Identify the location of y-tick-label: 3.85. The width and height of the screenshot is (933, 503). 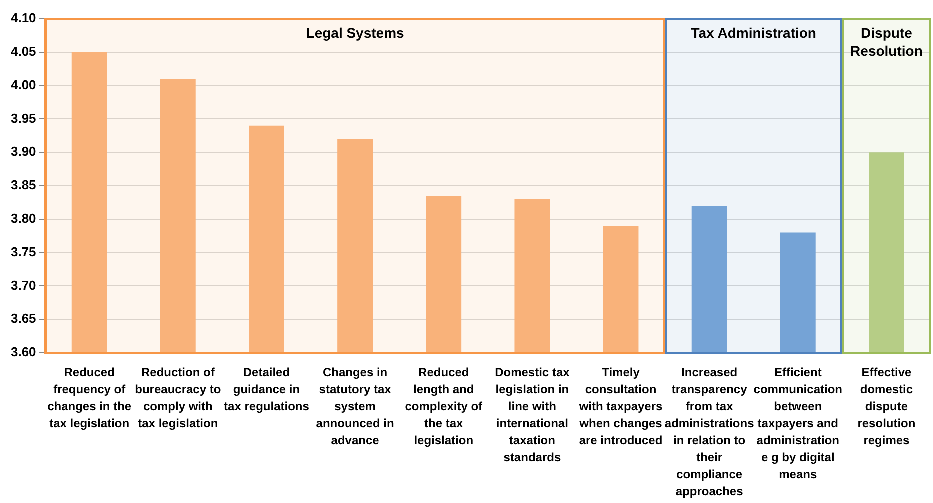
(23, 185).